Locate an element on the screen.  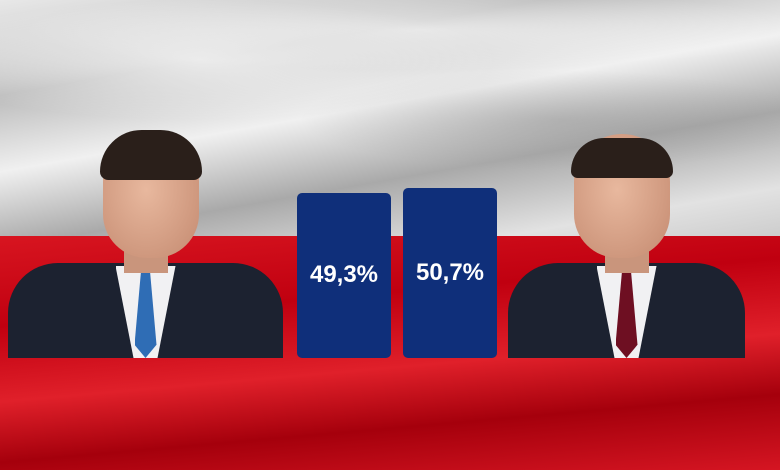
bar-label-right: 50,7% is located at coordinates (450, 272).